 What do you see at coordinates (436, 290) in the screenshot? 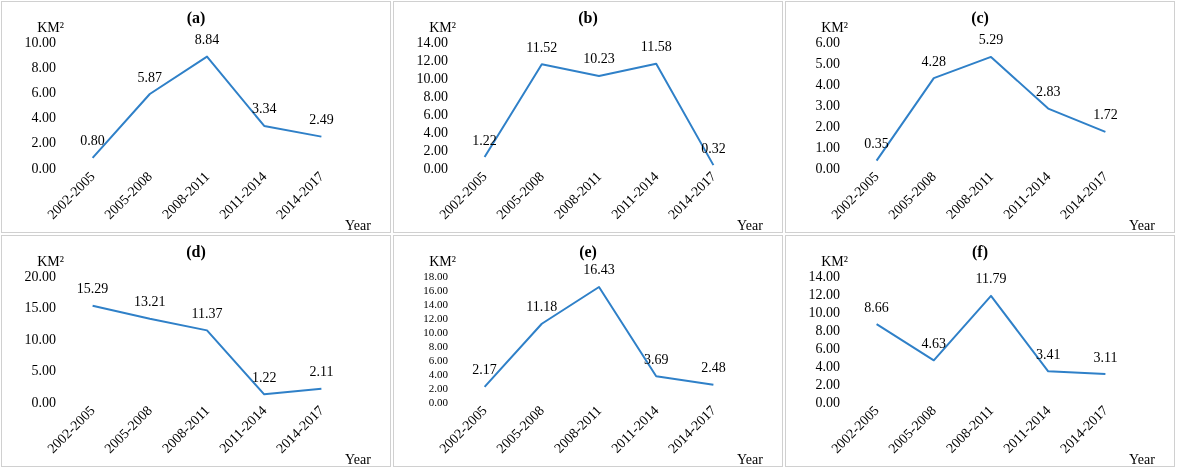
I see `y-tick-label: 16.00` at bounding box center [436, 290].